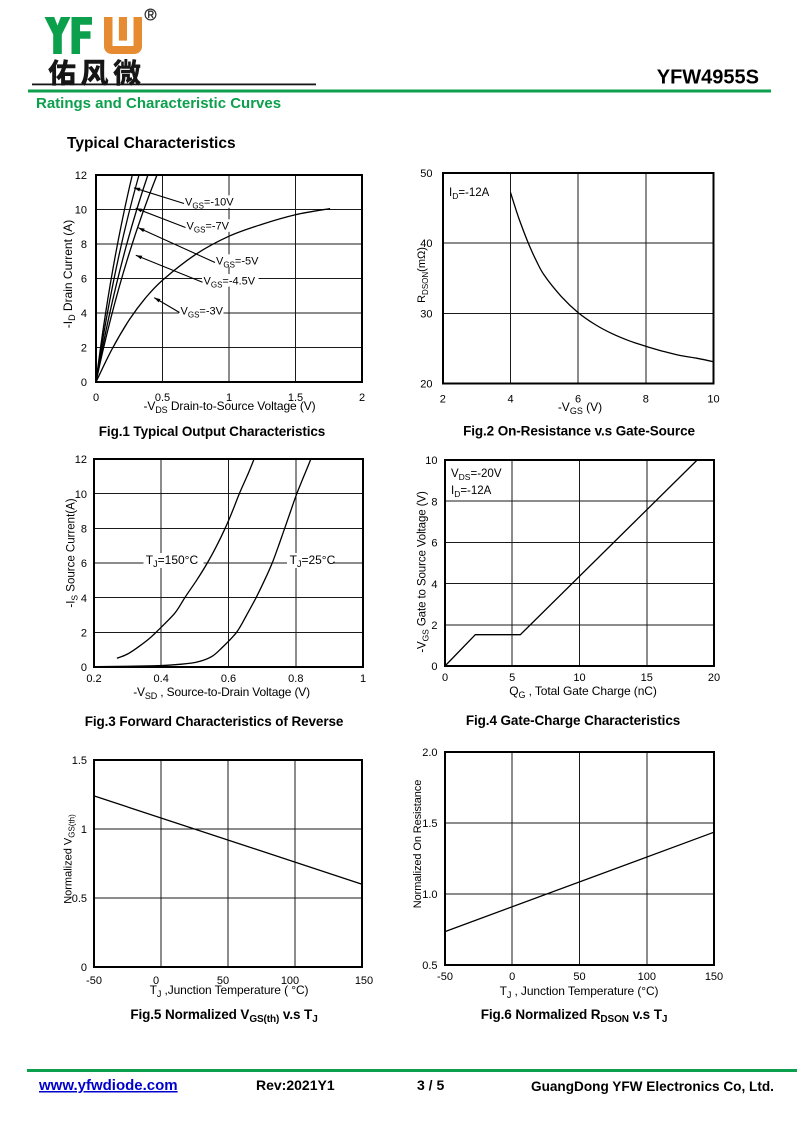 The height and width of the screenshot is (1133, 800). I want to click on svg-text:Ratings and Characteristic Cur: Ratings and Characteristic Curves, so click(158, 103).